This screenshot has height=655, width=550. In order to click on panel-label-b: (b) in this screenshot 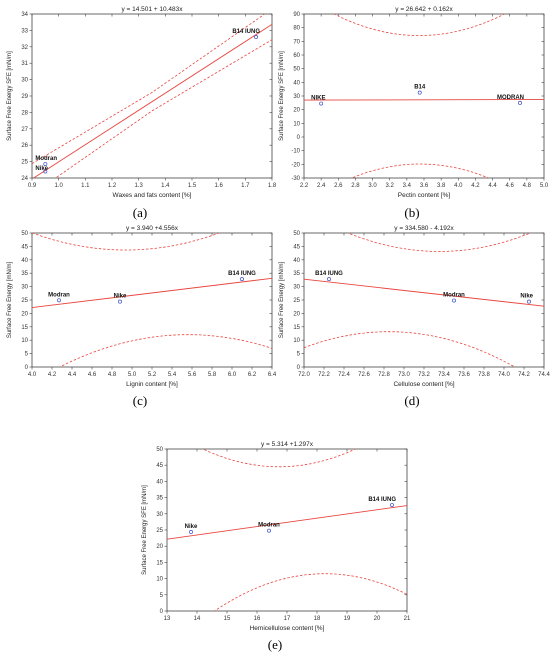, I will do `click(412, 212)`.